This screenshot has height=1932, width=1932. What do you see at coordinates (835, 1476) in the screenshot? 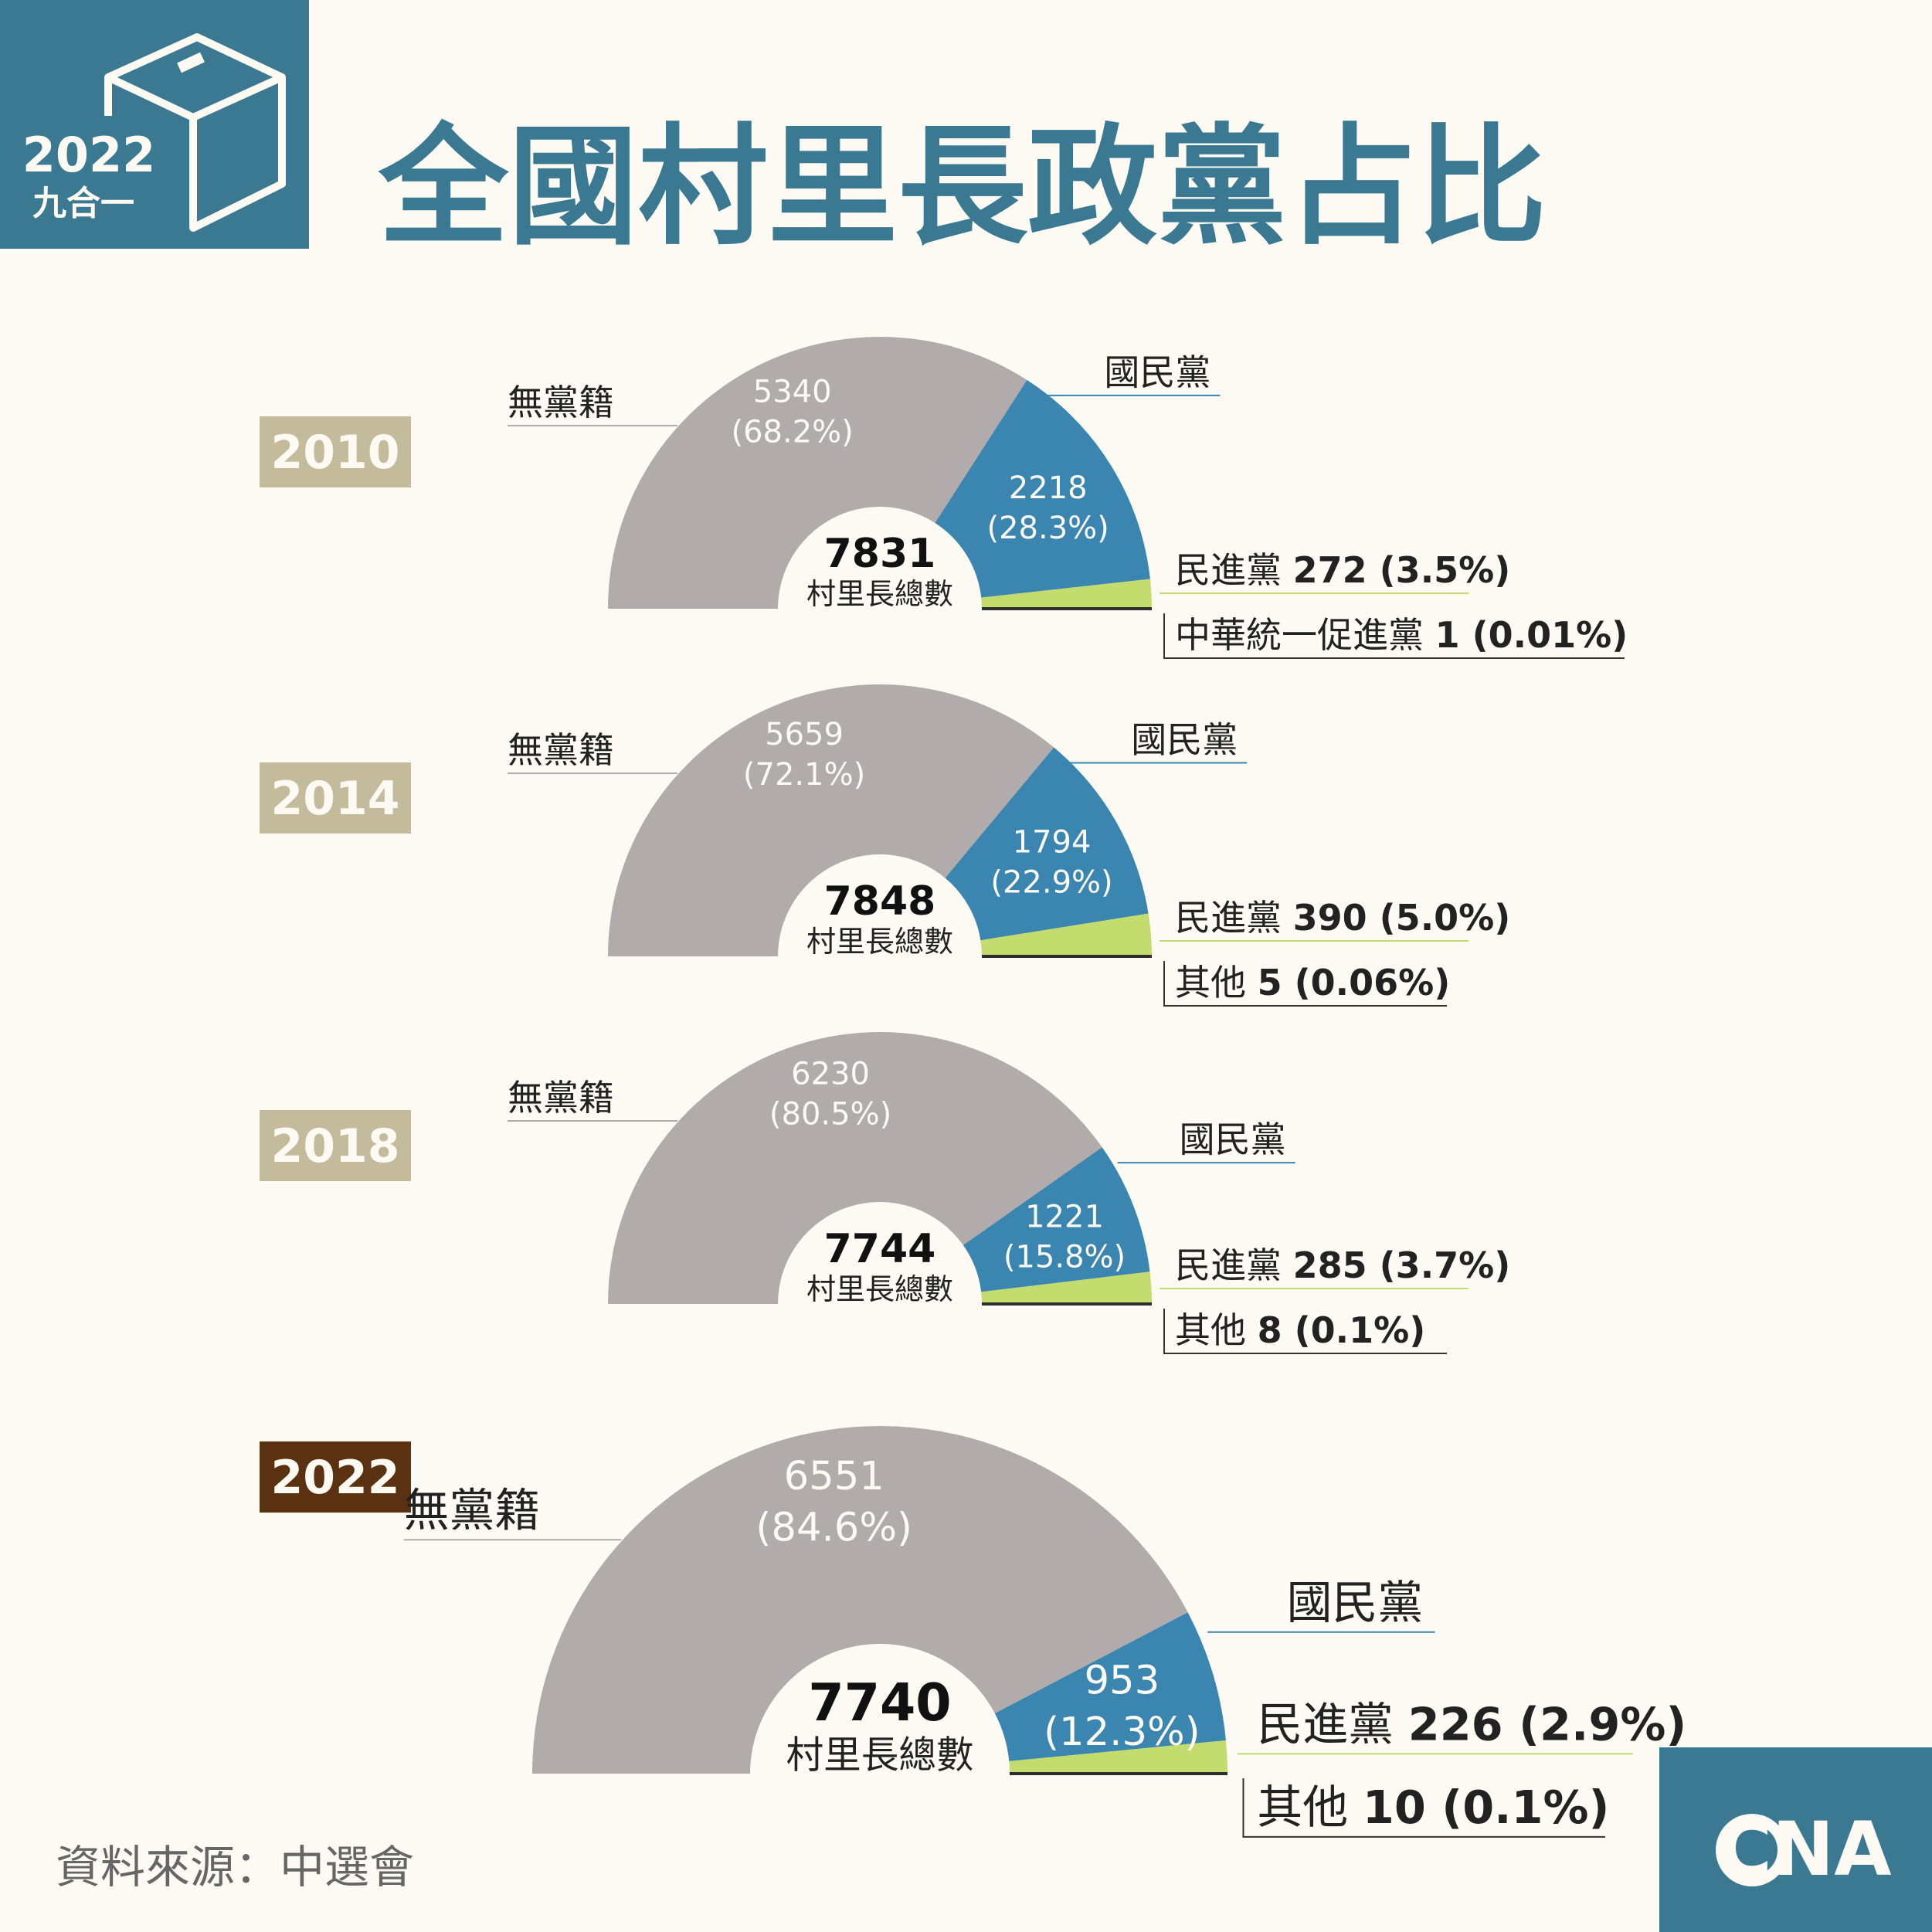
I see `slice-value-independent: 6551` at bounding box center [835, 1476].